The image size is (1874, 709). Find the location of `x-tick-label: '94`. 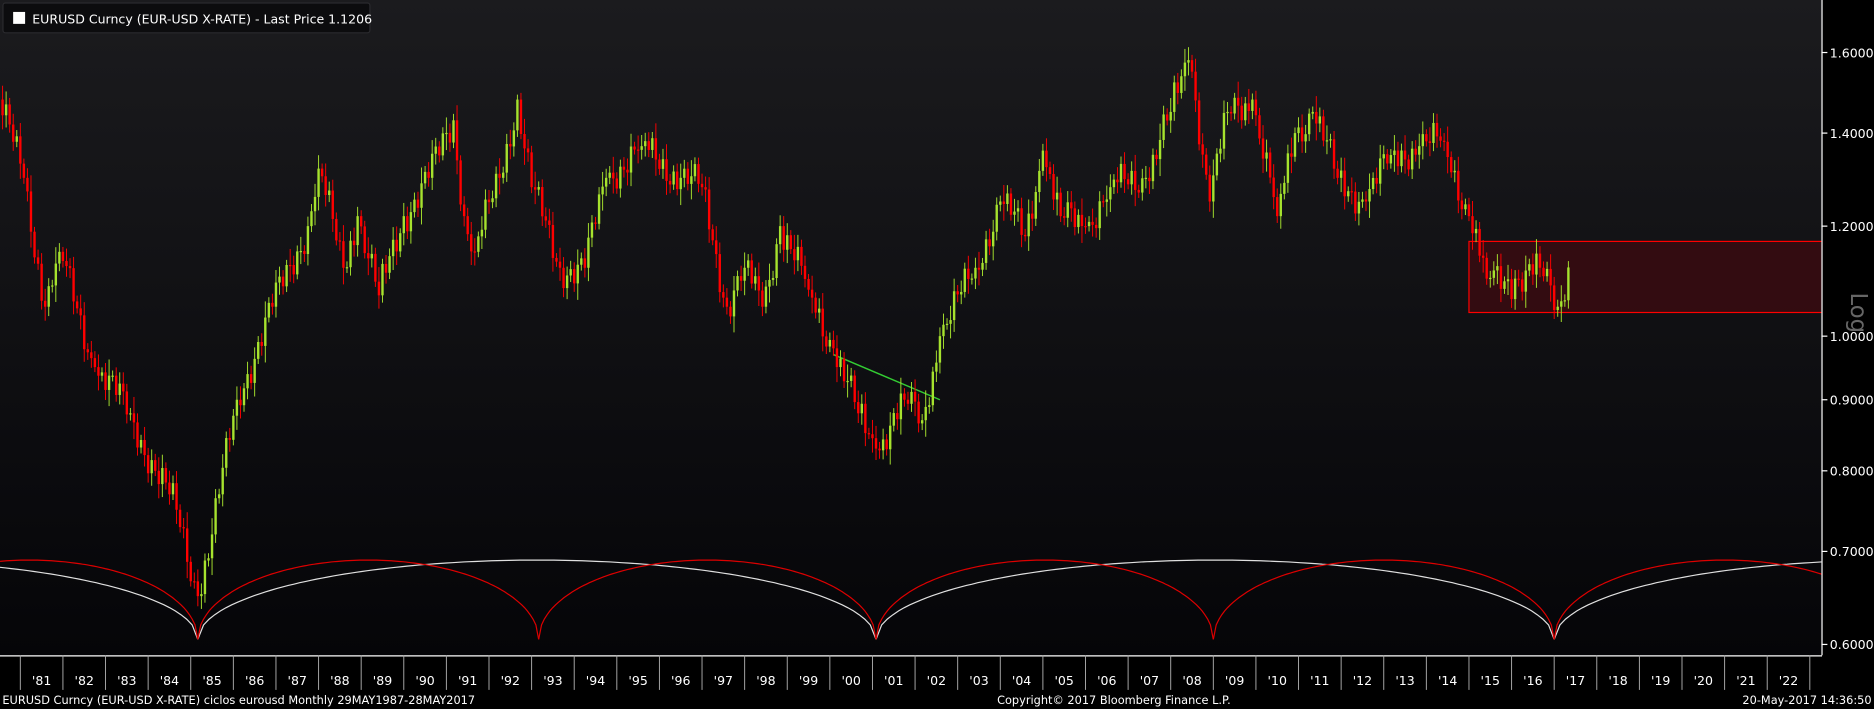

x-tick-label: '94 is located at coordinates (595, 680).